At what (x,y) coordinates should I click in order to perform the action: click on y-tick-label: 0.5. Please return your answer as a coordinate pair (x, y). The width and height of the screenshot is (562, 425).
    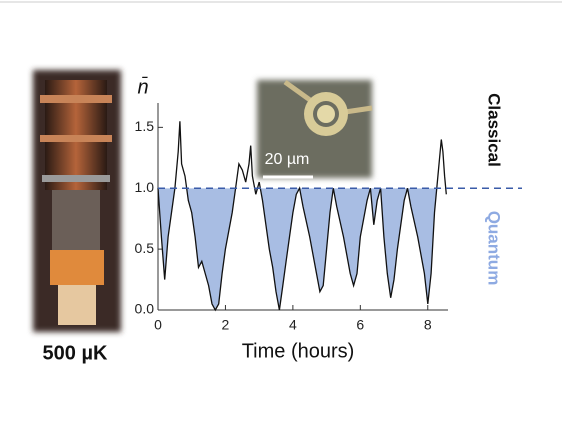
    Looking at the image, I should click on (145, 248).